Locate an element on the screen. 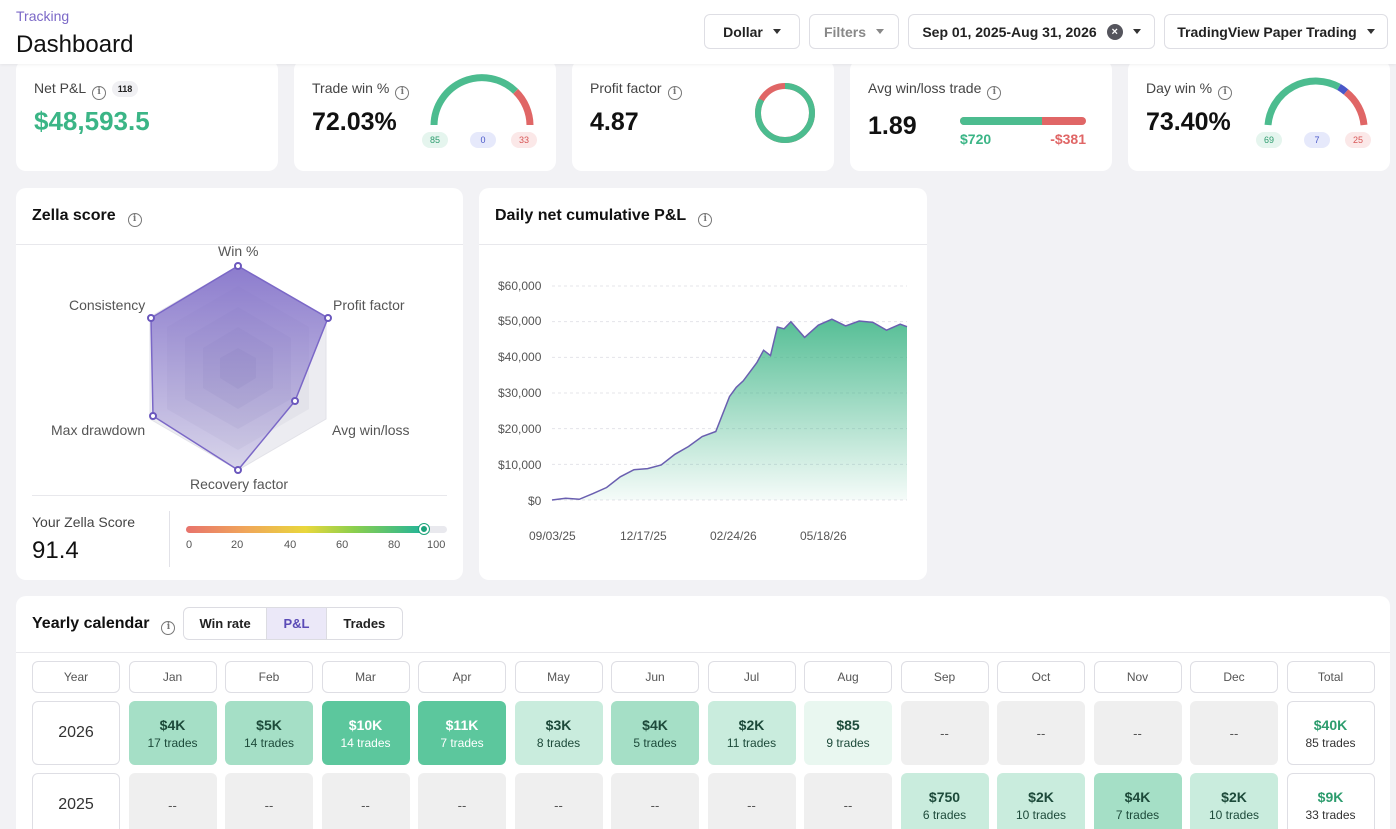 This screenshot has width=1396, height=829. calendar-header-jun: Jun is located at coordinates (655, 677).